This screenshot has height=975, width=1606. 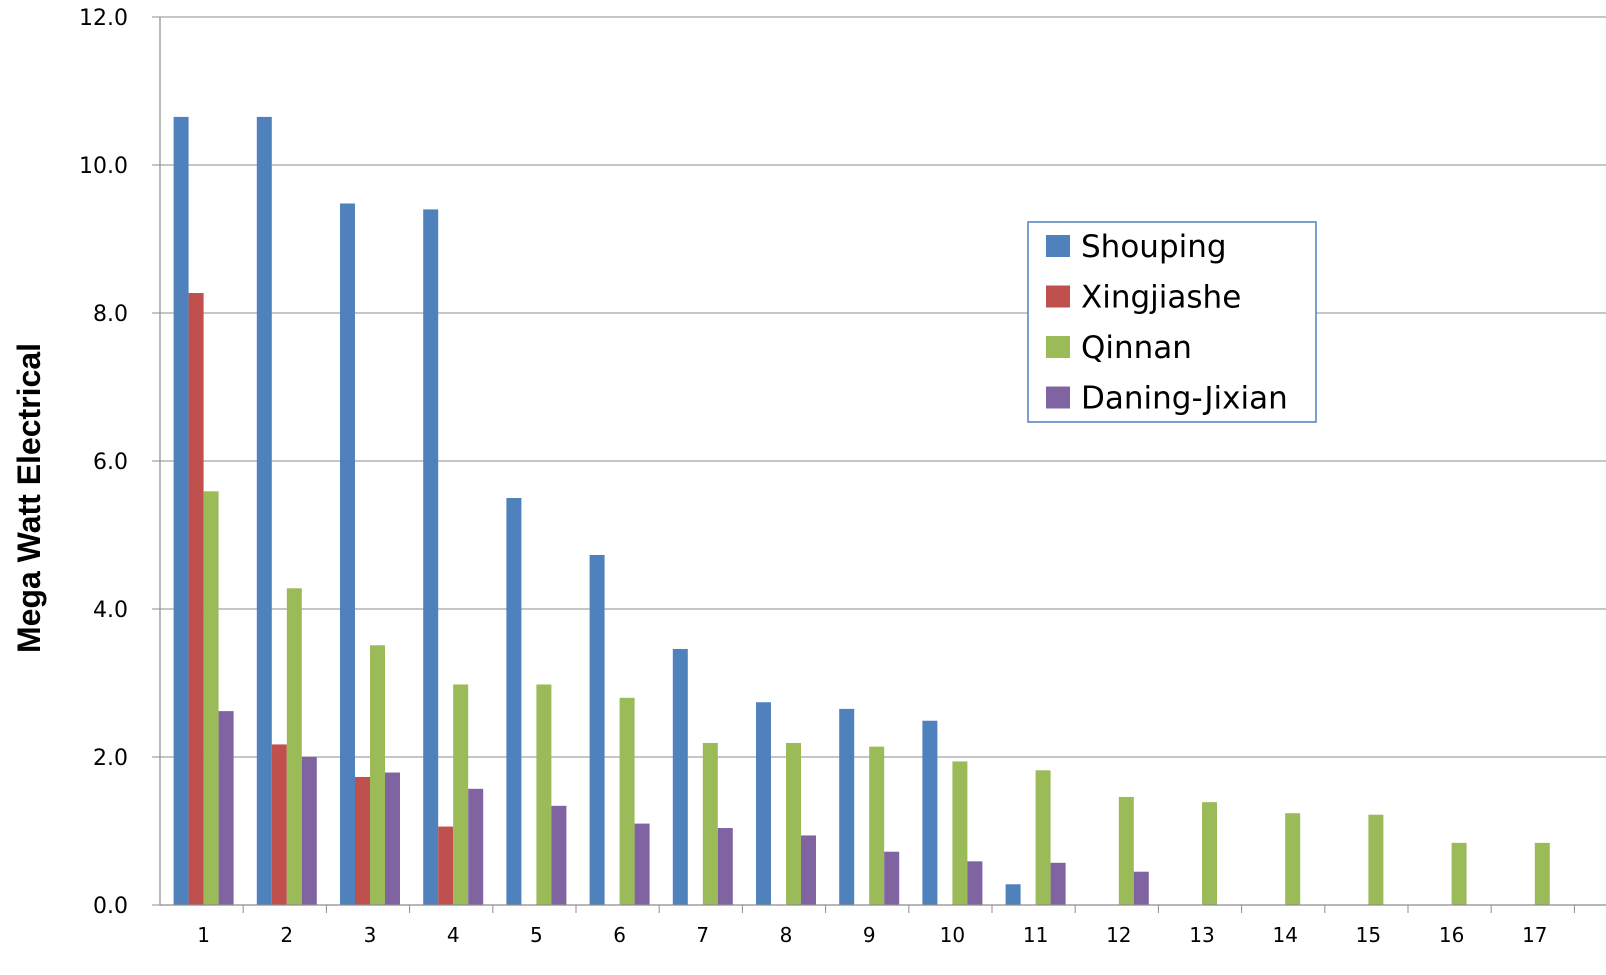 What do you see at coordinates (1184, 399) in the screenshot?
I see `legend-label: Daning-Jixian` at bounding box center [1184, 399].